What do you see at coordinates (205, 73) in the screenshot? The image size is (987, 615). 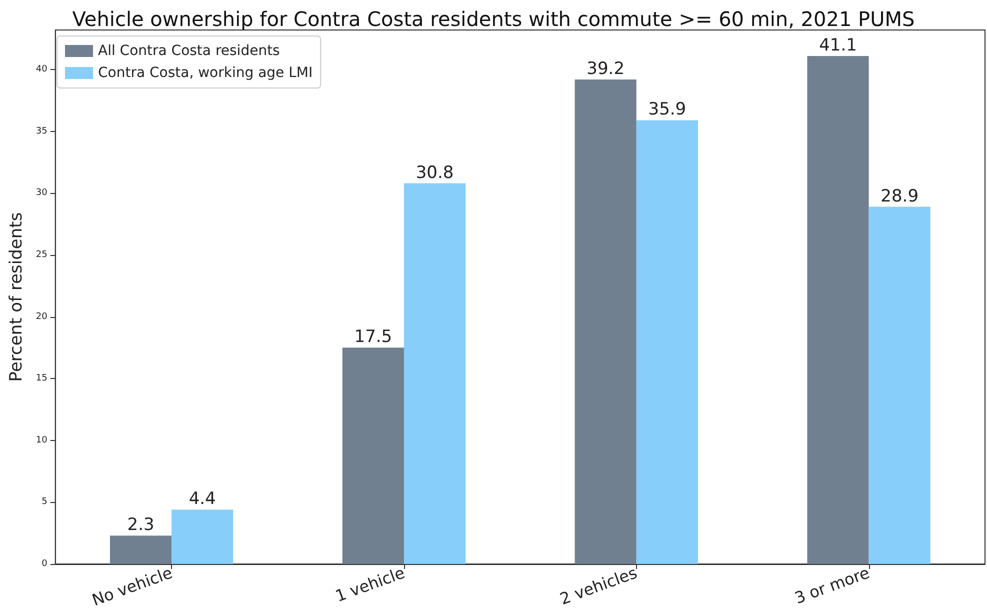 I see `legend-label: Contra Costa, working age LMI` at bounding box center [205, 73].